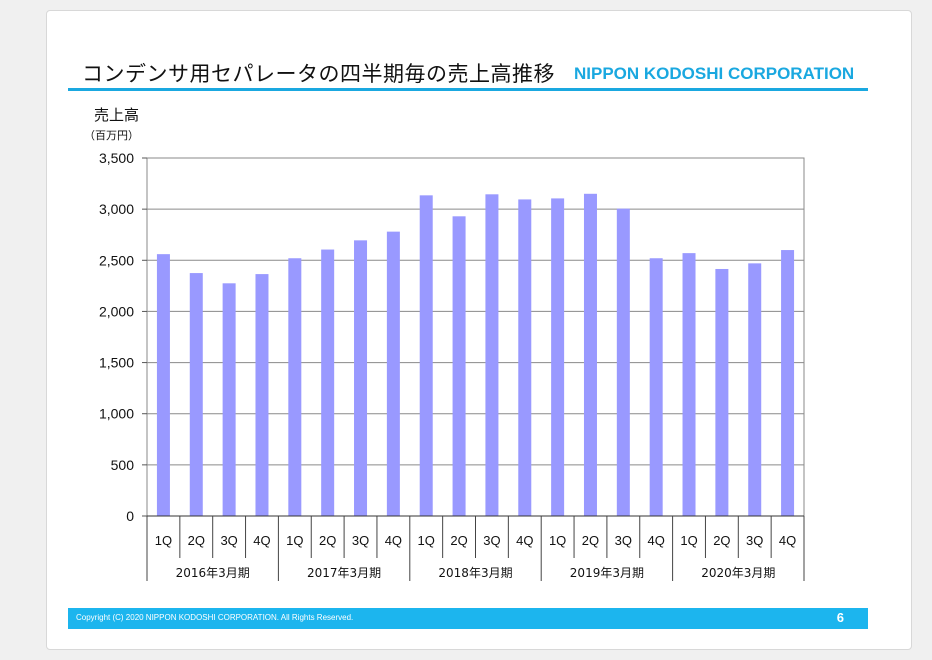 Image resolution: width=932 pixels, height=660 pixels. Describe the element at coordinates (116, 158) in the screenshot. I see `y-tick-label: 3,500` at that location.